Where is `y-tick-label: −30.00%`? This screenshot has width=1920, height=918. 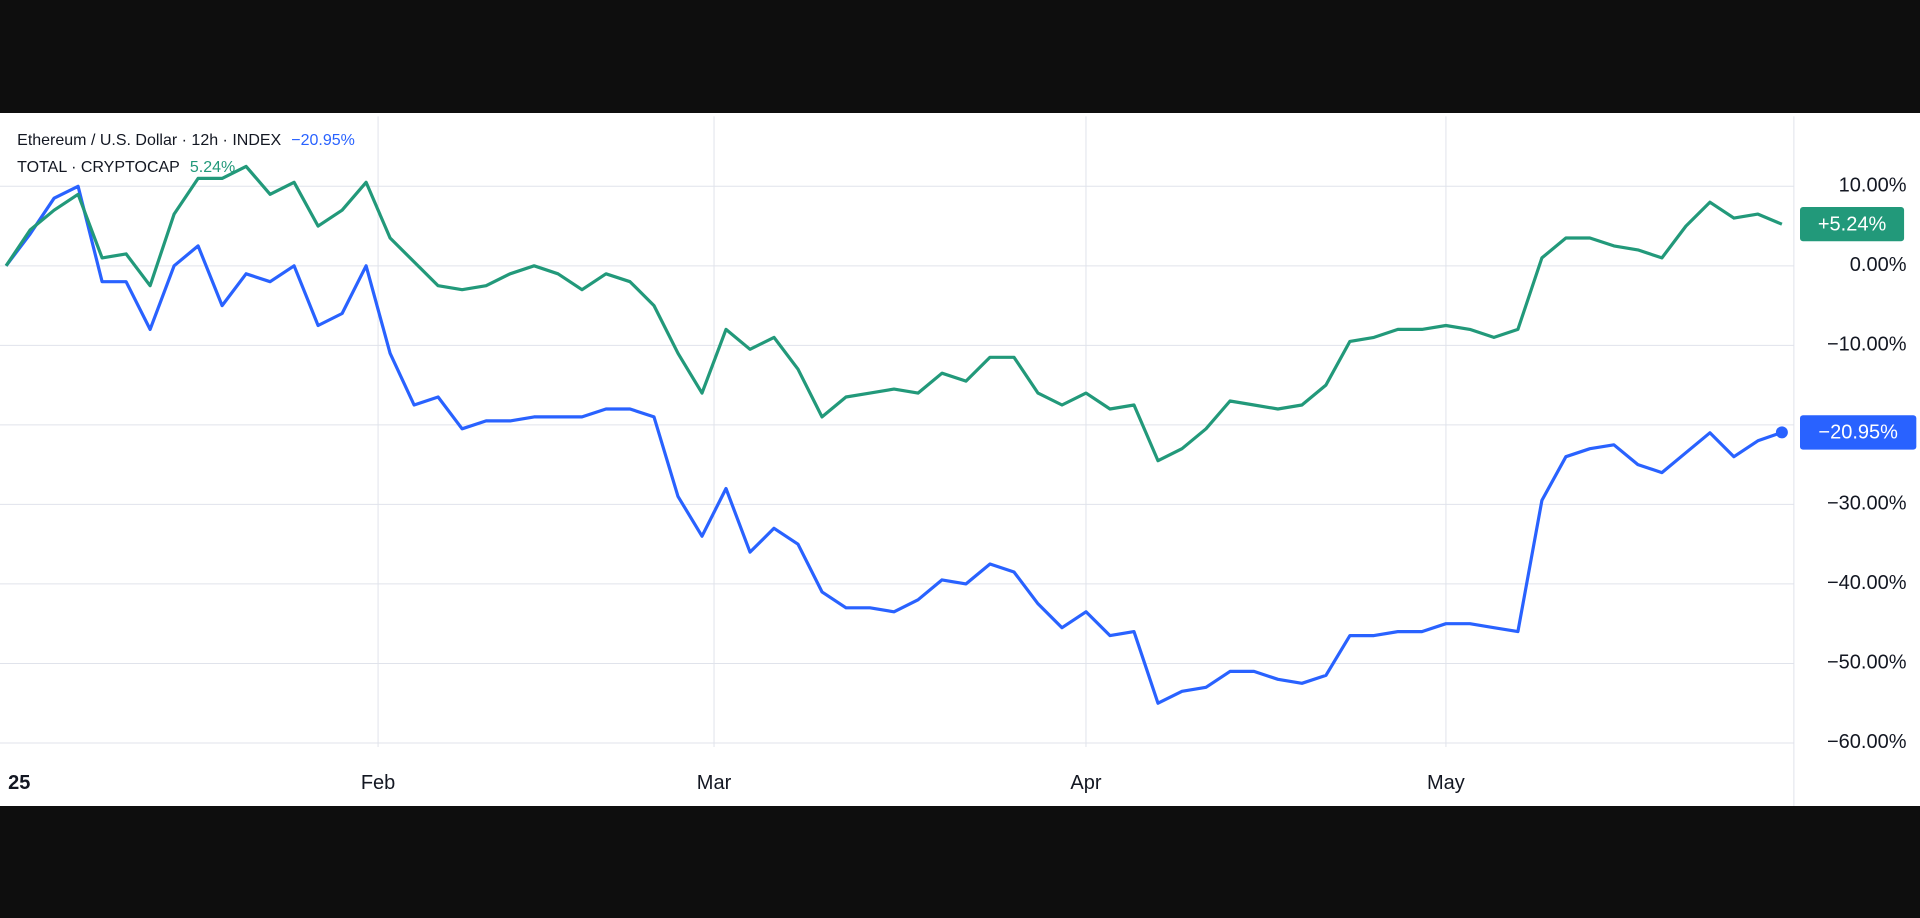 y-tick-label: −30.00% is located at coordinates (1867, 504).